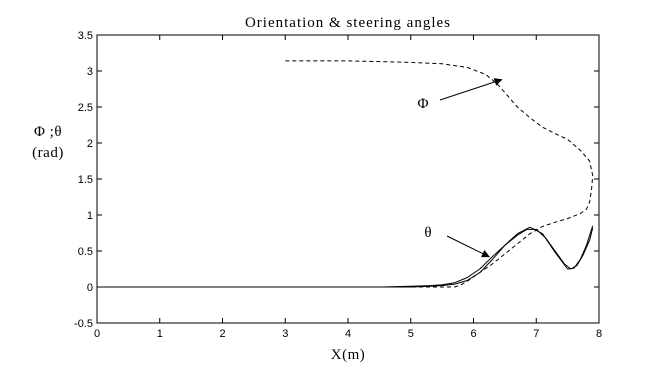  Describe the element at coordinates (90, 216) in the screenshot. I see `y-tick-label: 1` at that location.